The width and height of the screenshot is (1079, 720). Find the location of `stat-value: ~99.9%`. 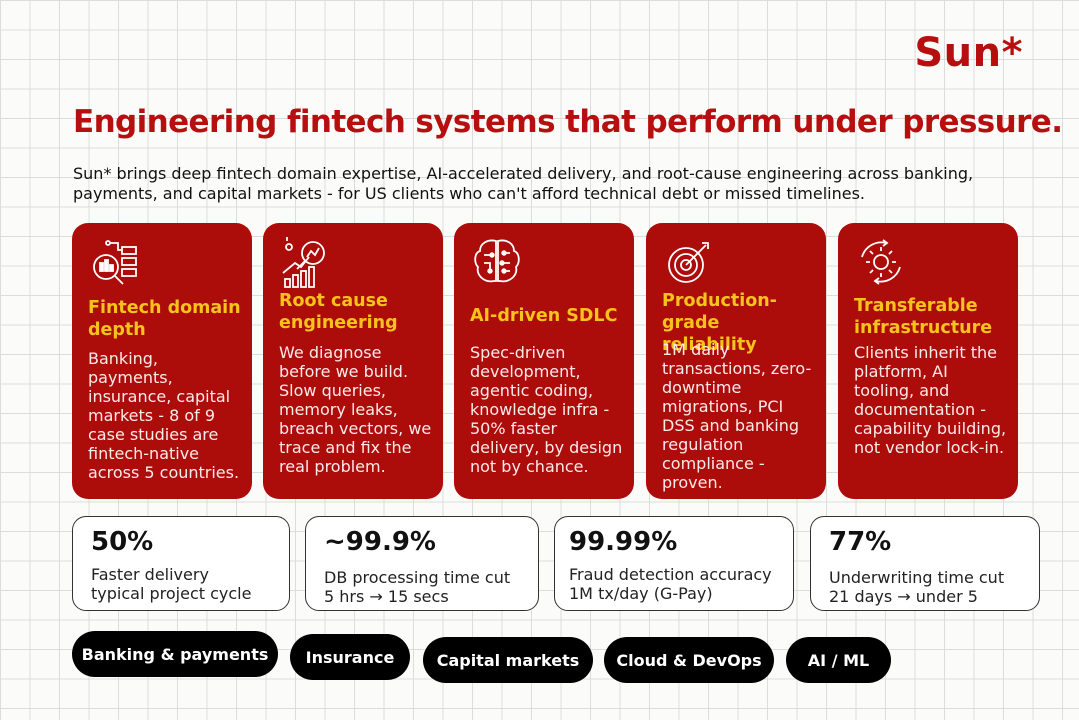

stat-value: ~99.9% is located at coordinates (380, 542).